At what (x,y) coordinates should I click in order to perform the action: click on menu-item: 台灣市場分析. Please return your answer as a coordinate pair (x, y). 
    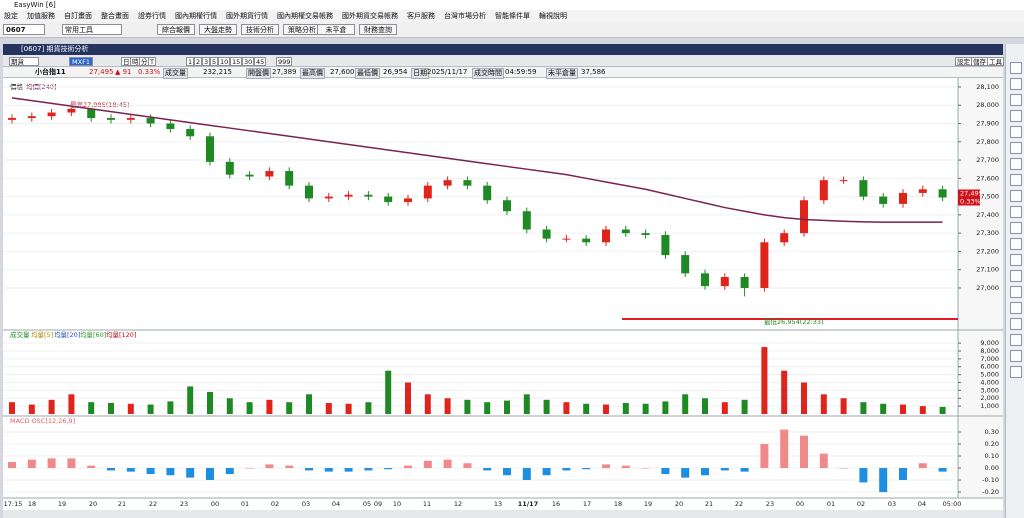
    Looking at the image, I should click on (465, 16).